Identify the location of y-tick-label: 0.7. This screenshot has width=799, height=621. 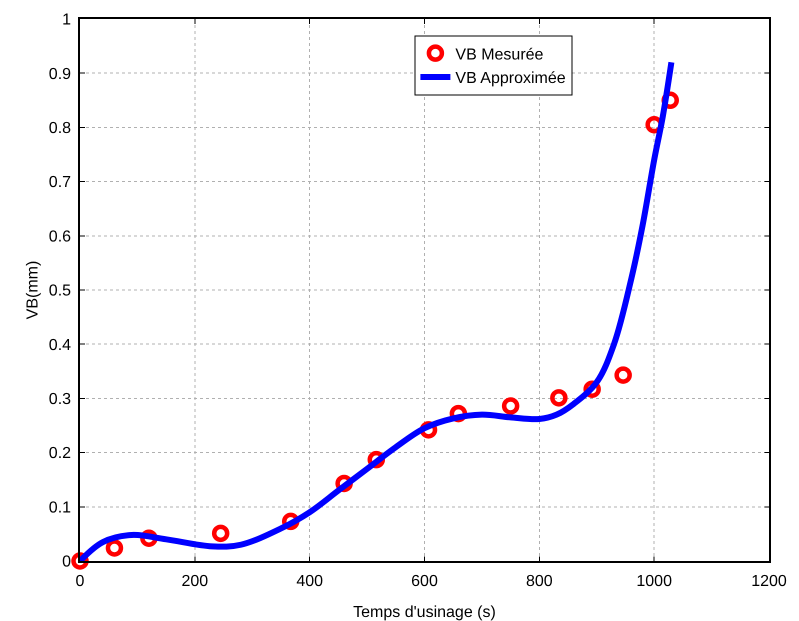
(60, 183).